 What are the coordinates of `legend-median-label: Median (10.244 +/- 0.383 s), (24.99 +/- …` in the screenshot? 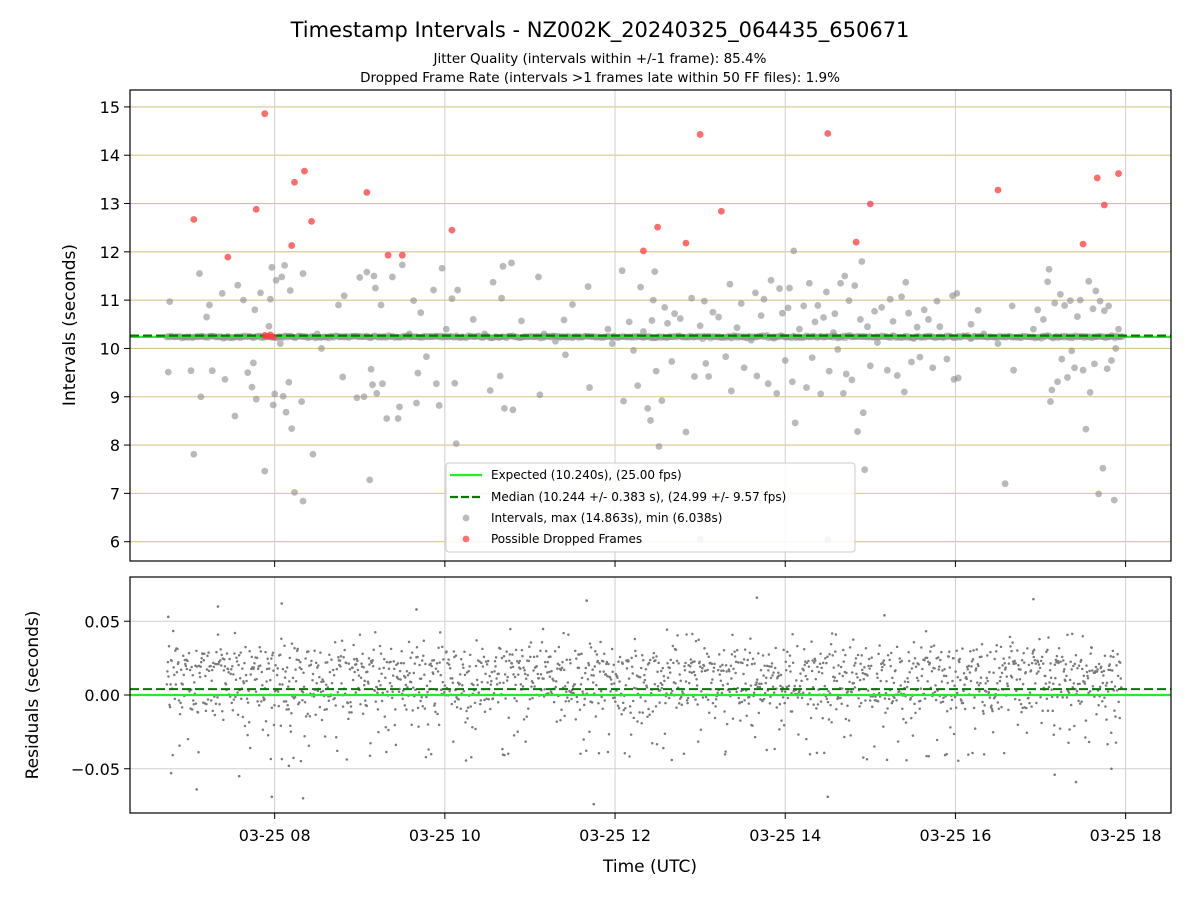 It's located at (638, 497).